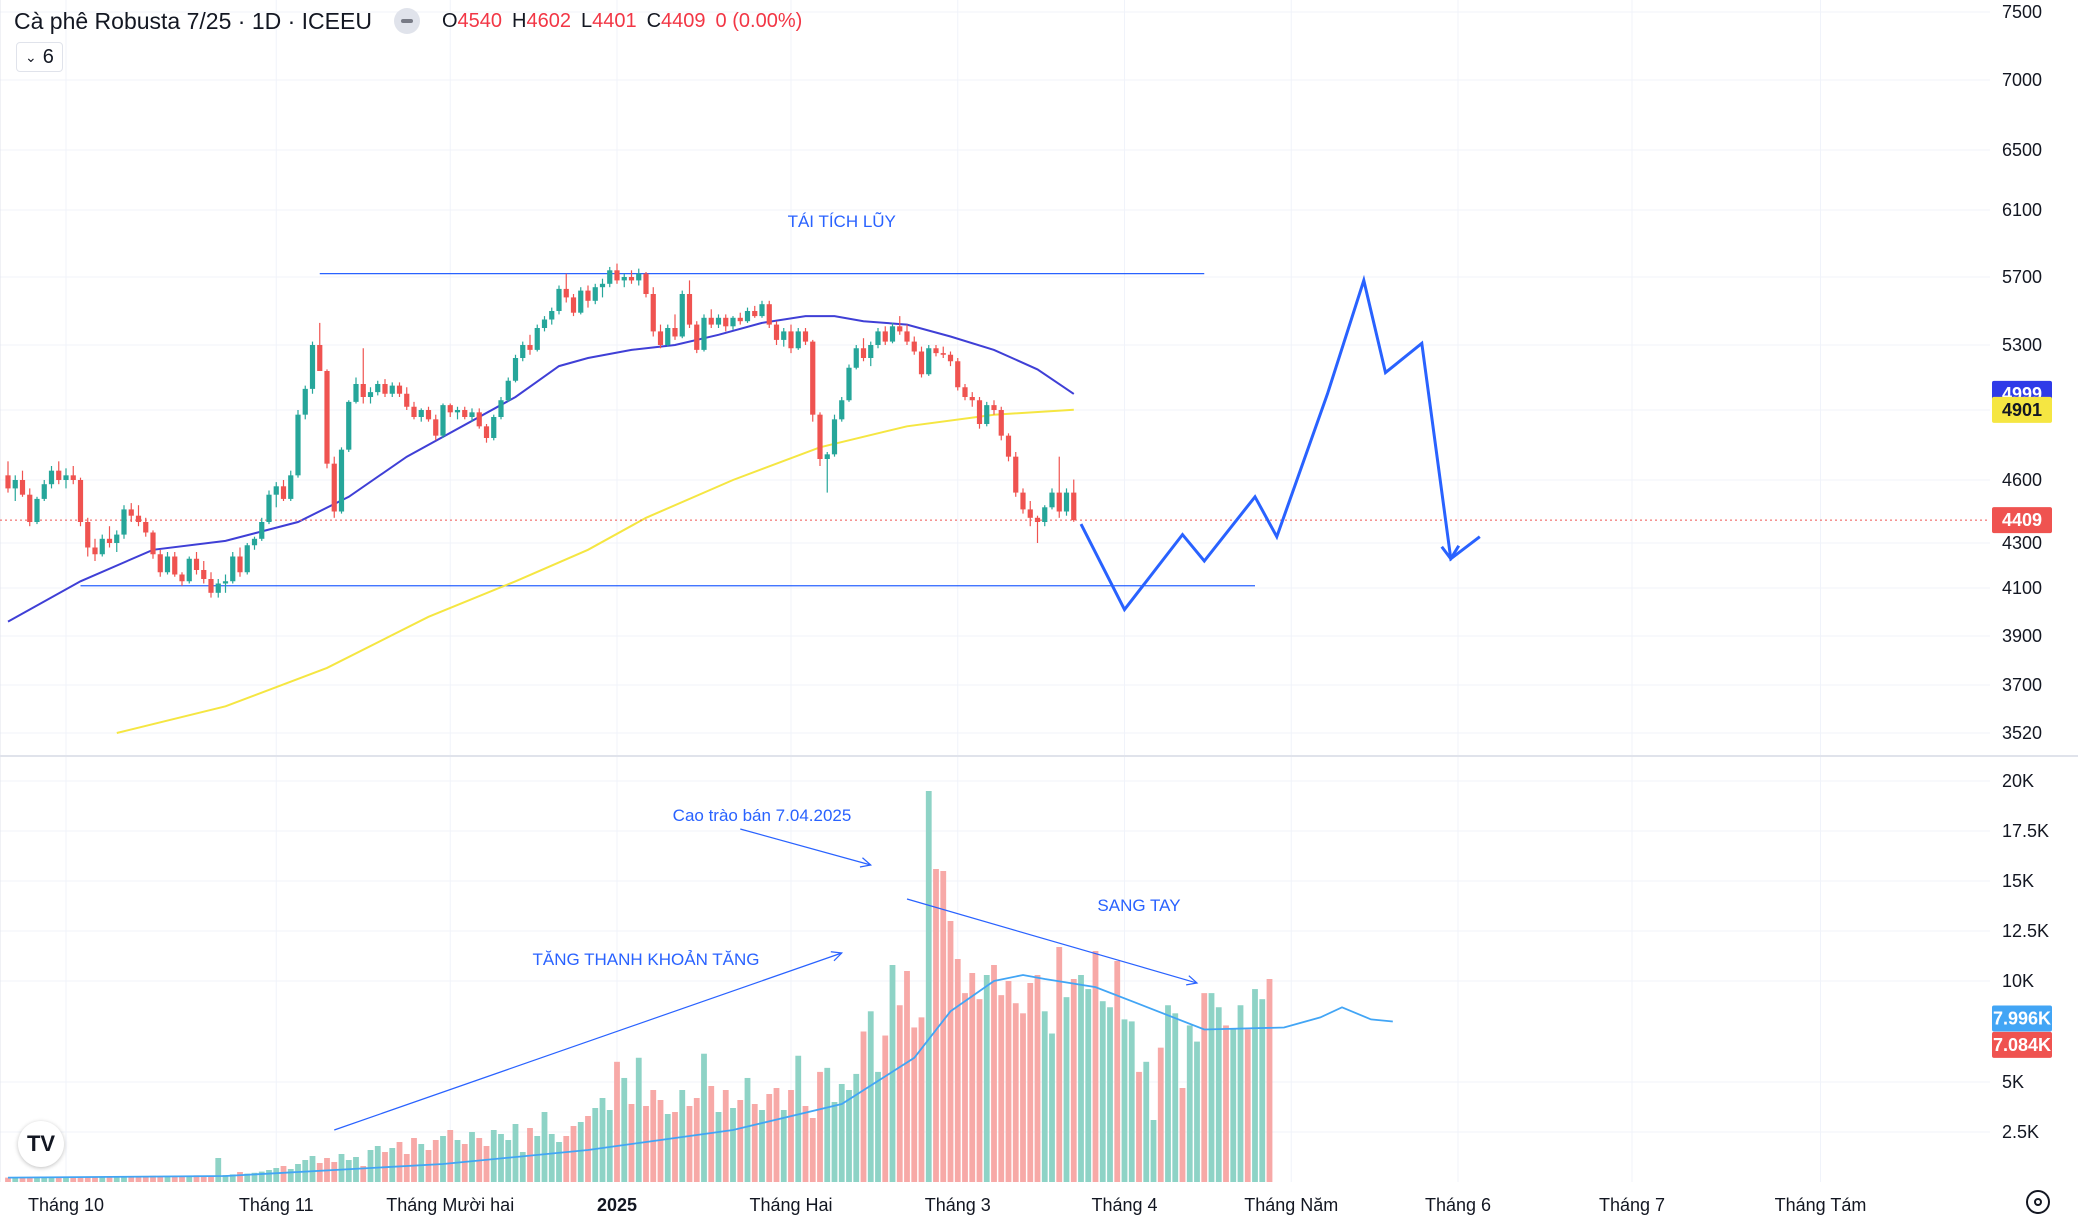  I want to click on indicators-toggle-button: ⌄ 6, so click(39, 57).